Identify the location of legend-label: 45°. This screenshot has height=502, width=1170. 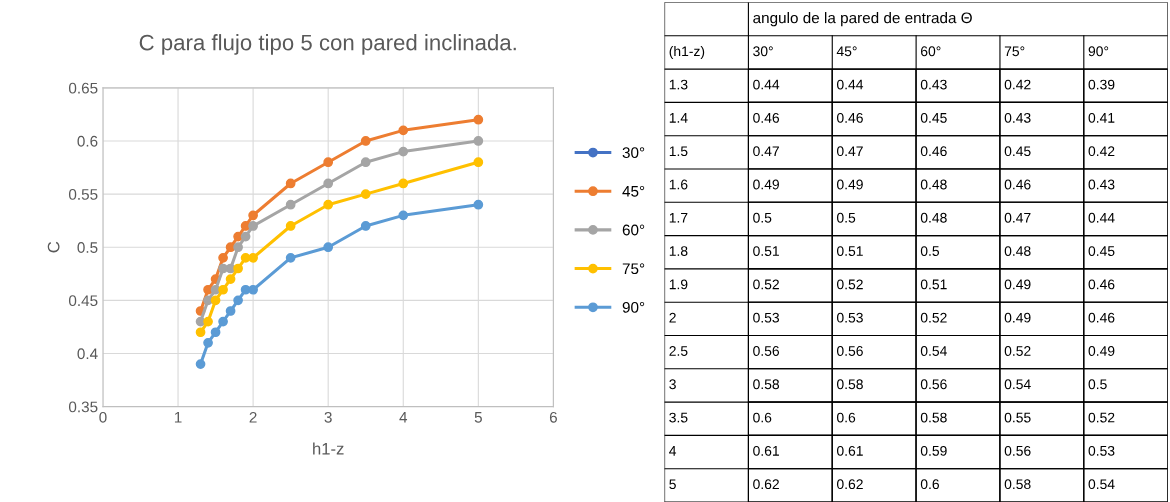
(633, 191).